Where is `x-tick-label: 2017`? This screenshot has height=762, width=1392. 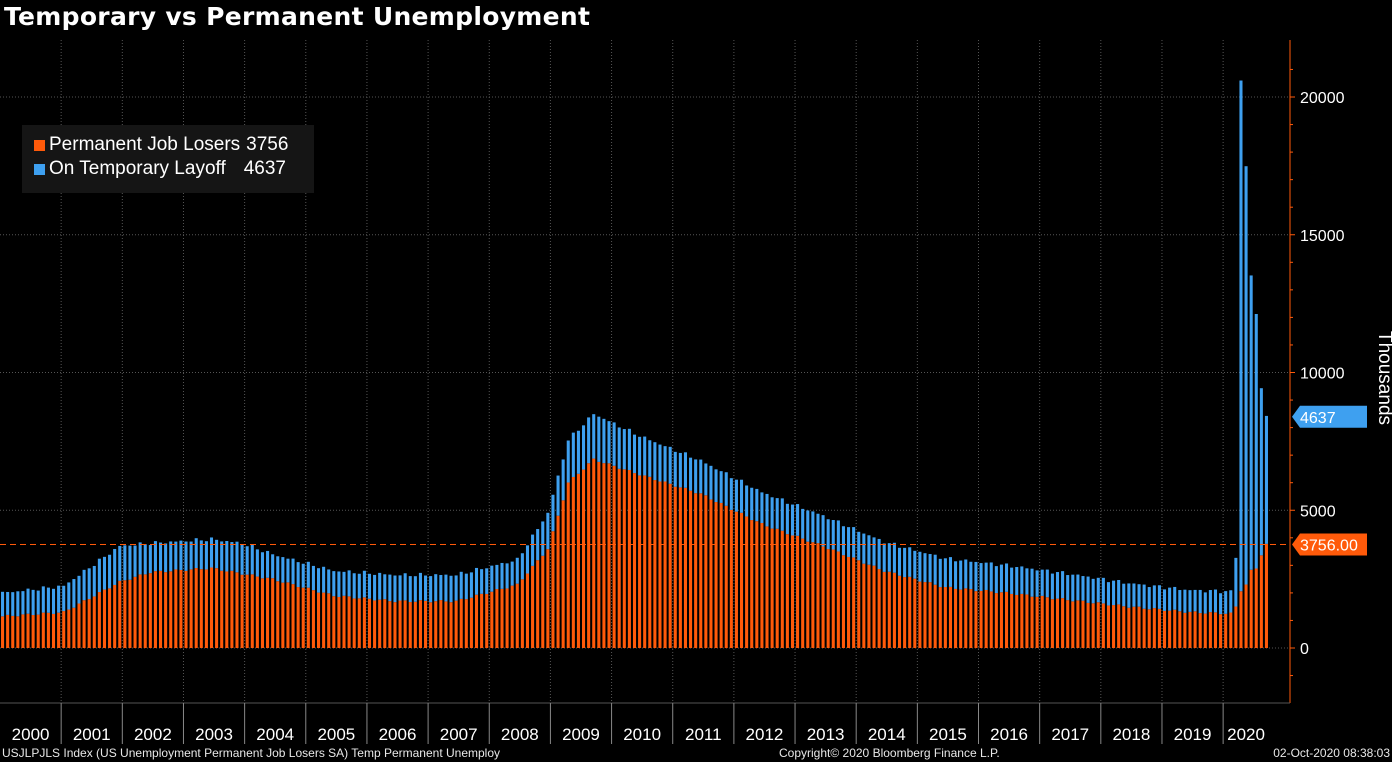
x-tick-label: 2017 is located at coordinates (1070, 734).